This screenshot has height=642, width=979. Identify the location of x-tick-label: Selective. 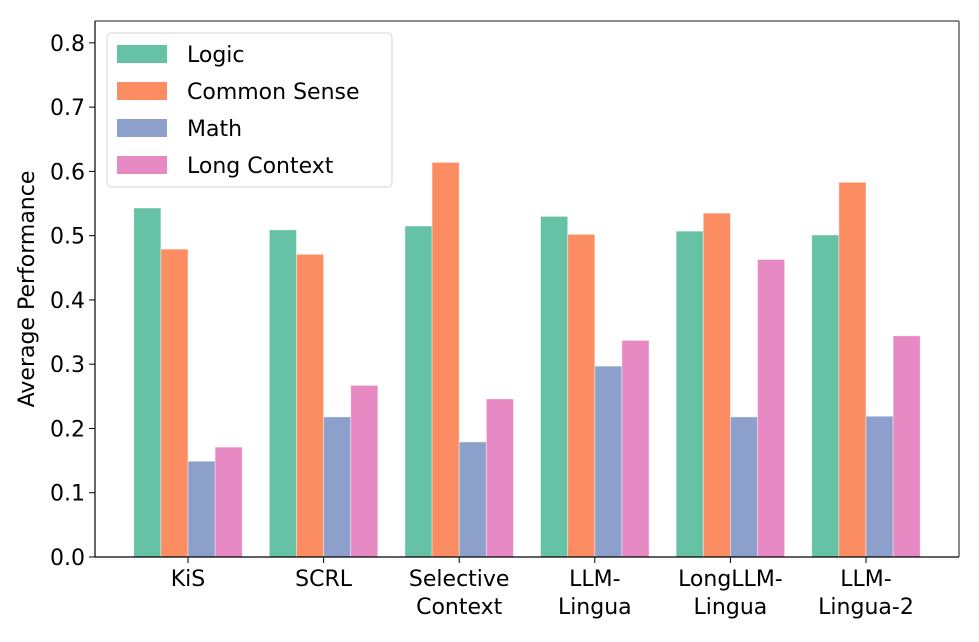
(459, 579).